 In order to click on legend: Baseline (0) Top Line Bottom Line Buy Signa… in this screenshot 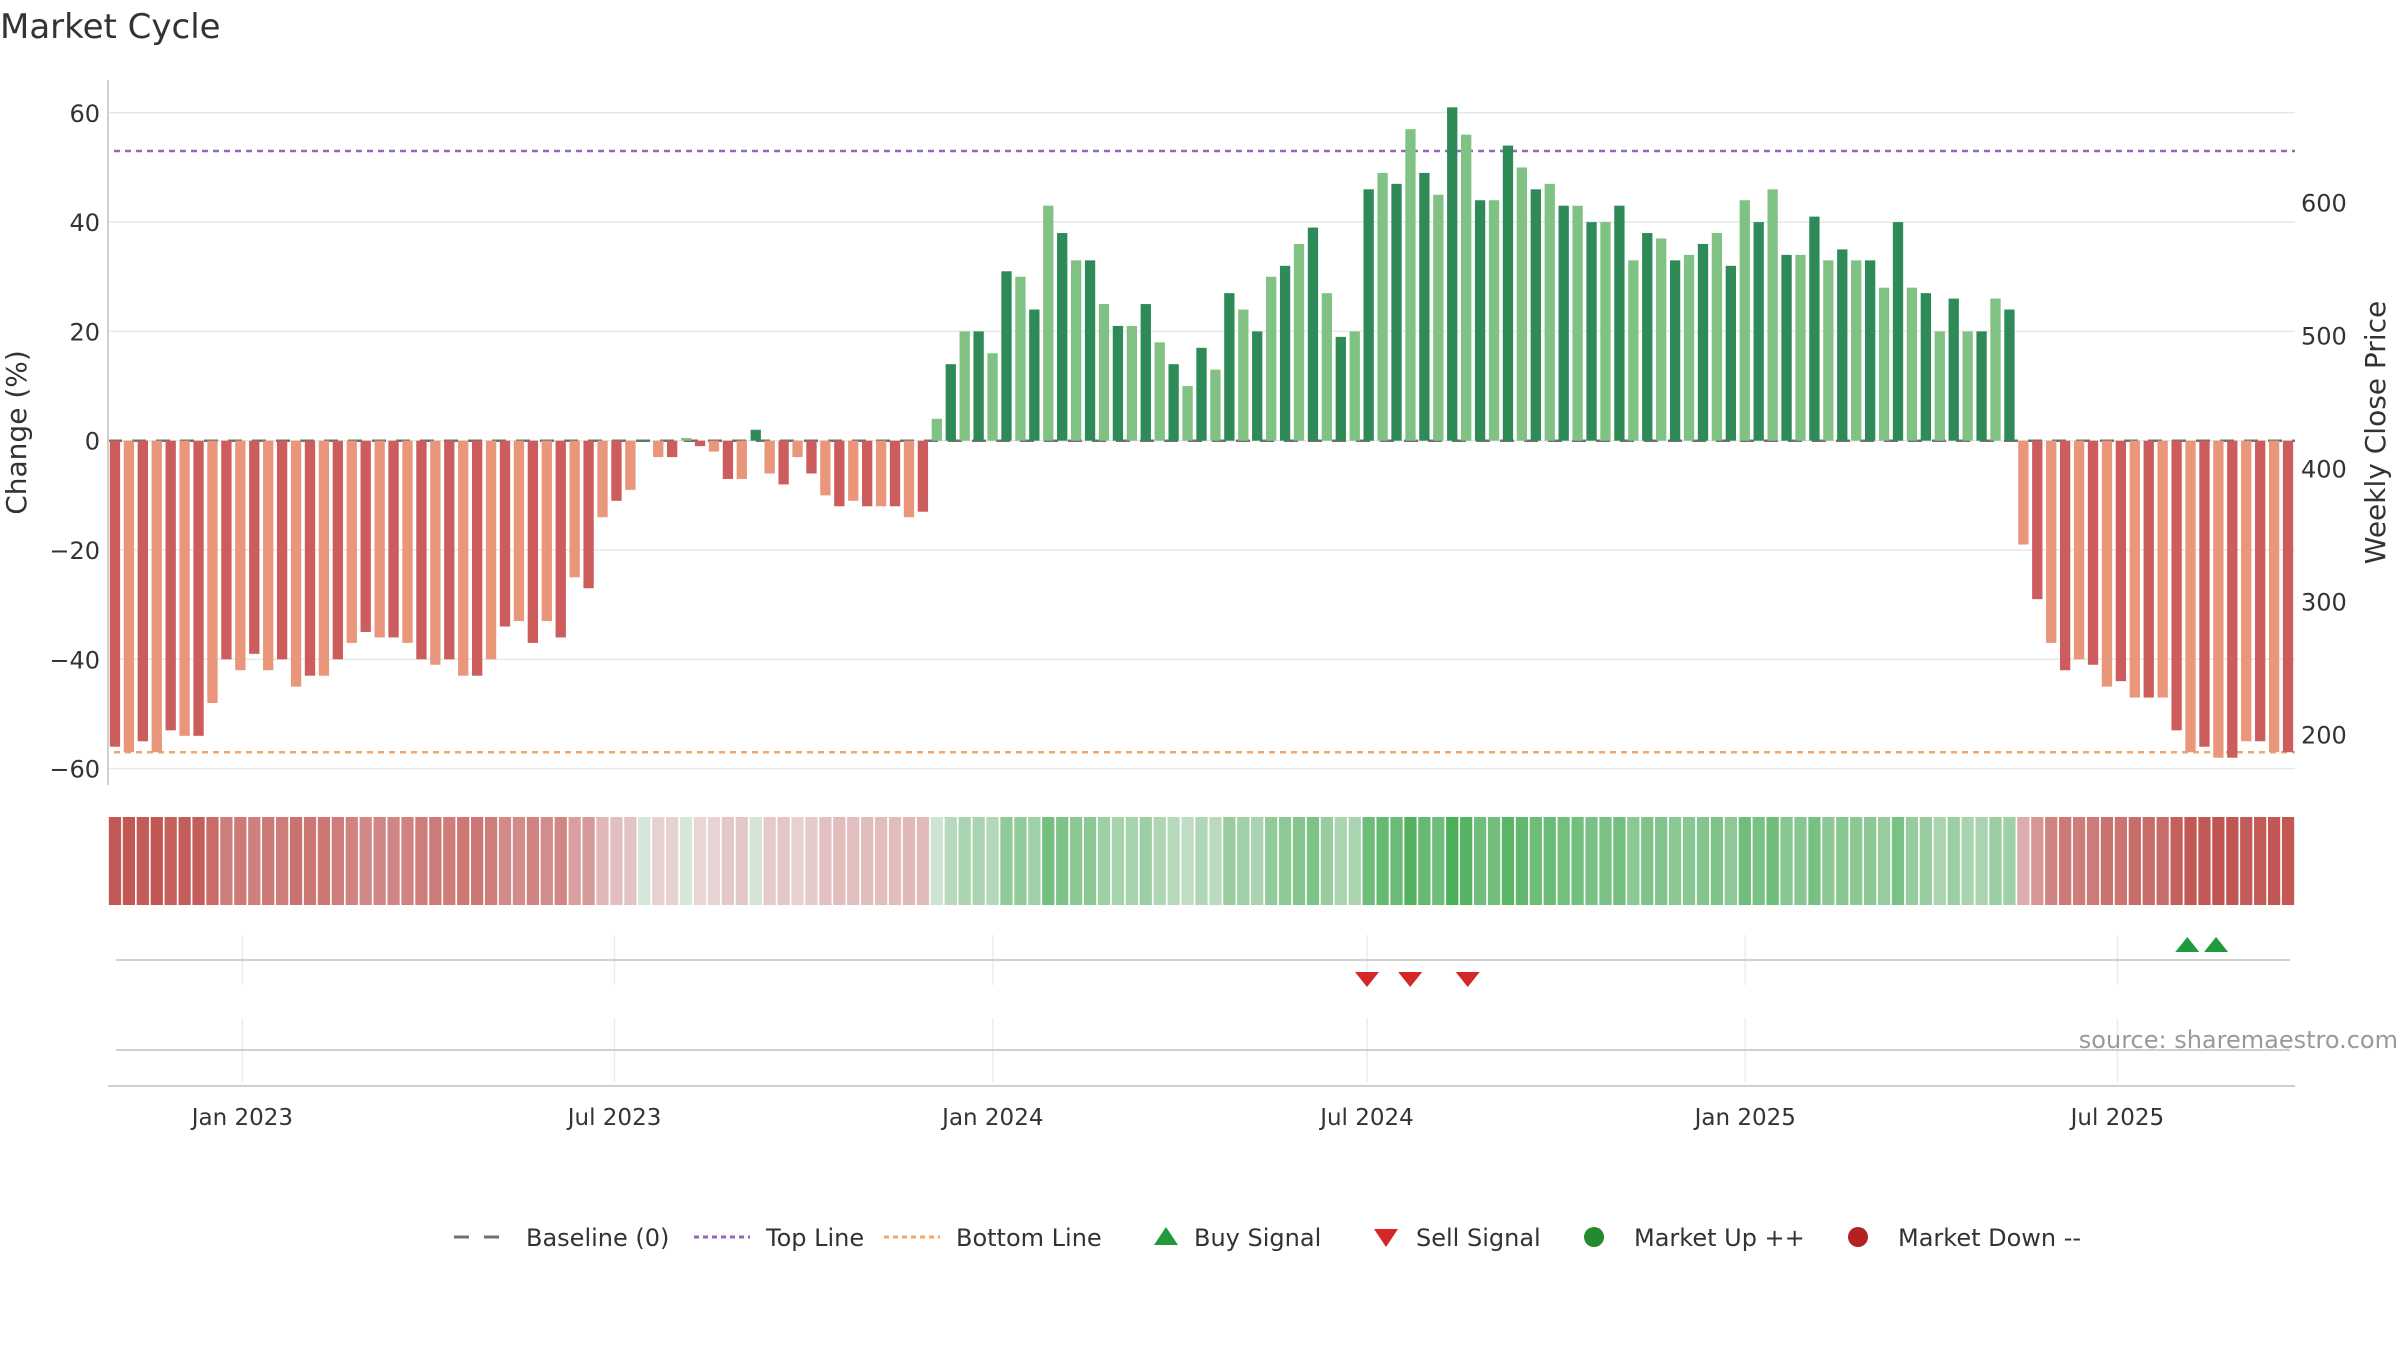, I will do `click(1267, 1238)`.